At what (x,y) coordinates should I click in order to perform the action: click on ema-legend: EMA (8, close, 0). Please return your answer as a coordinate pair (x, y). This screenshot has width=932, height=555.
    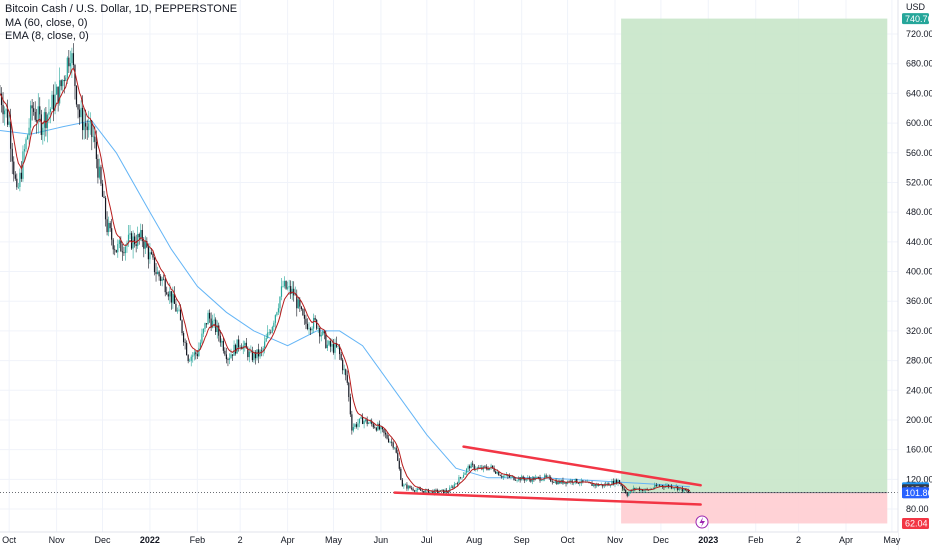
    Looking at the image, I should click on (47, 36).